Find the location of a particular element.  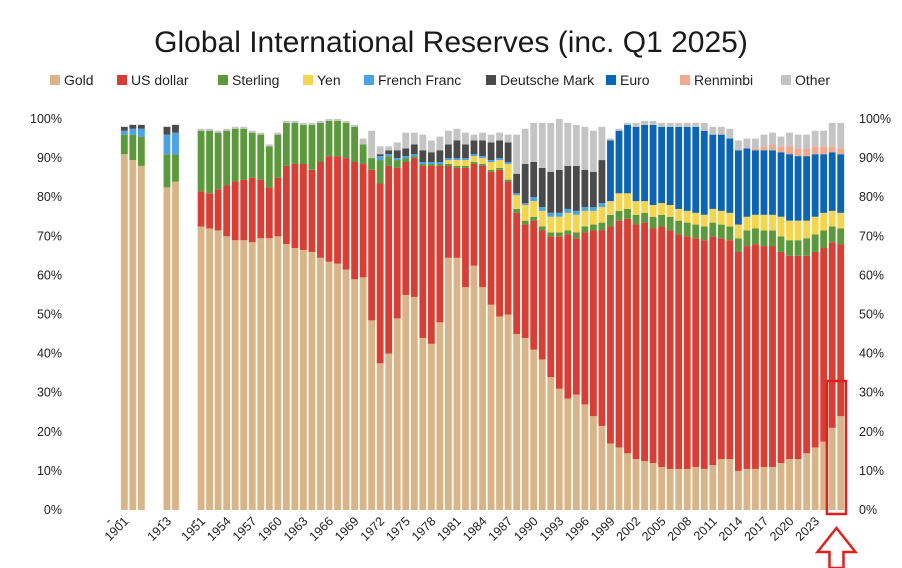

y-tick-label-right: 80% is located at coordinates (871, 197).